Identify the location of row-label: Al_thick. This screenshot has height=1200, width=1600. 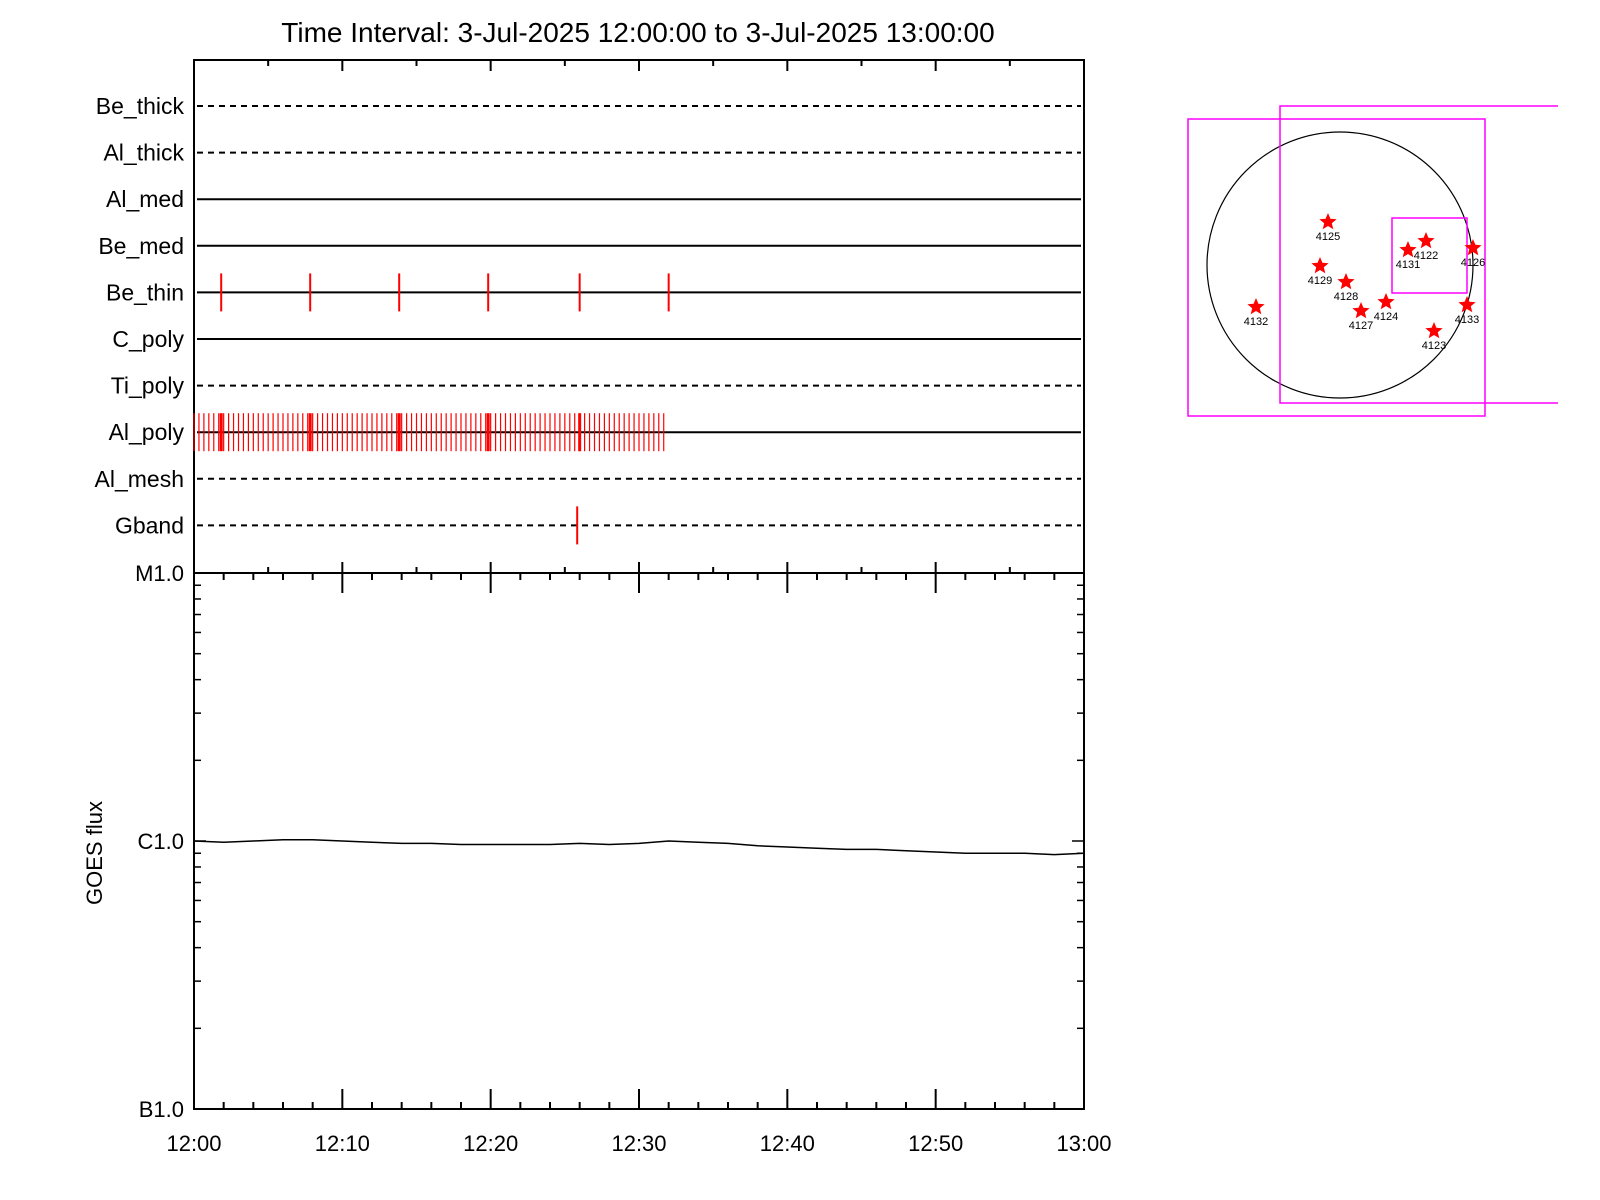
(143, 153).